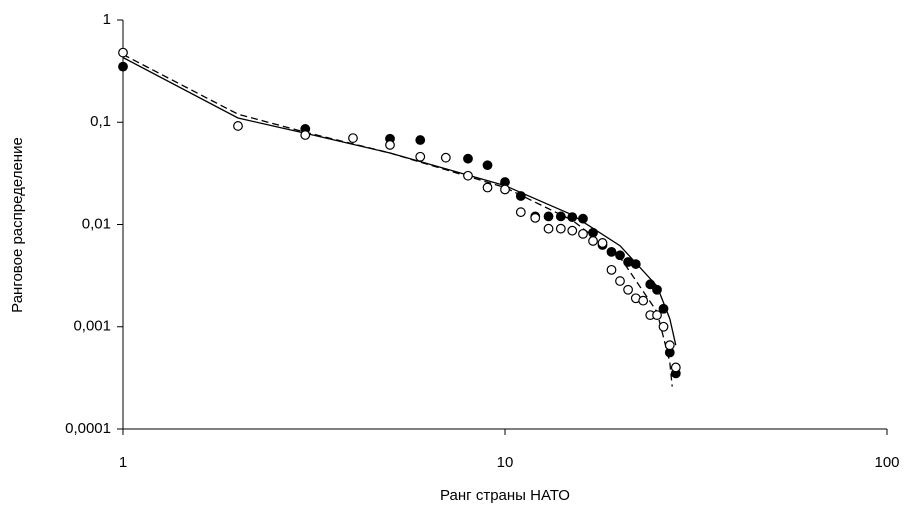  Describe the element at coordinates (92, 326) in the screenshot. I see `y-tick-label: 0,001` at that location.